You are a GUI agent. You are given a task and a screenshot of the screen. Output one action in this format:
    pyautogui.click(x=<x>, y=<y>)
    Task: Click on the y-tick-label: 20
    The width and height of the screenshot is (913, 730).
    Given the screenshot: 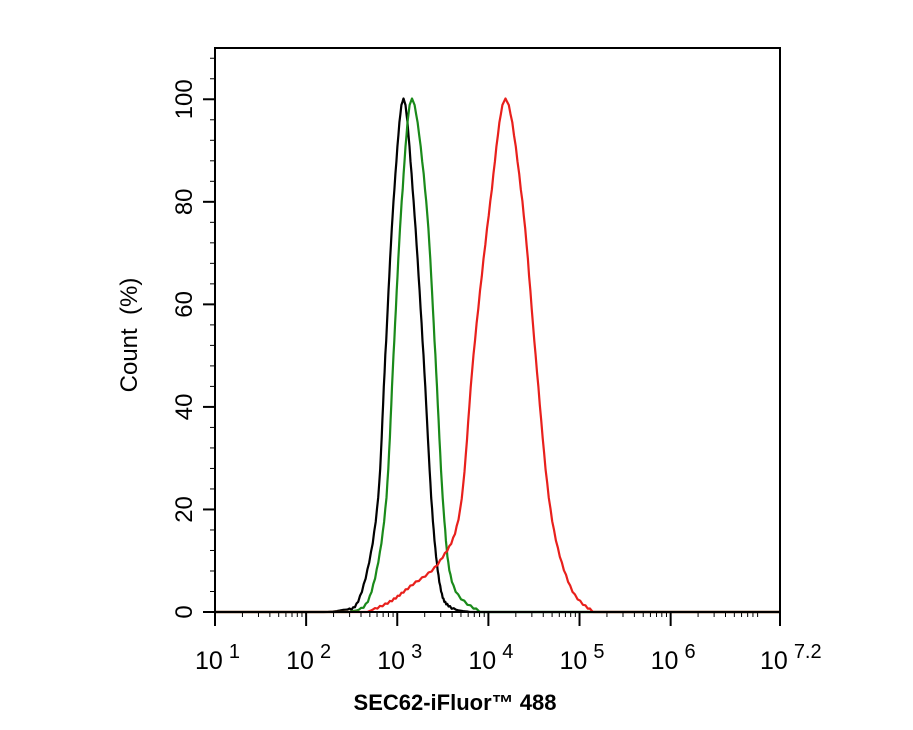 What is the action you would take?
    pyautogui.click(x=184, y=509)
    